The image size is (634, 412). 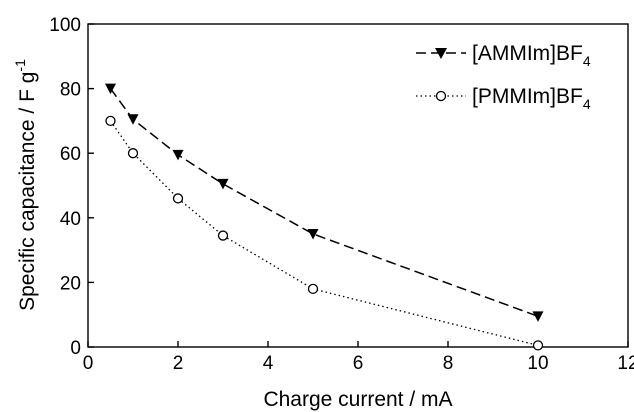 What do you see at coordinates (268, 363) in the screenshot?
I see `x-tick-label: 4` at bounding box center [268, 363].